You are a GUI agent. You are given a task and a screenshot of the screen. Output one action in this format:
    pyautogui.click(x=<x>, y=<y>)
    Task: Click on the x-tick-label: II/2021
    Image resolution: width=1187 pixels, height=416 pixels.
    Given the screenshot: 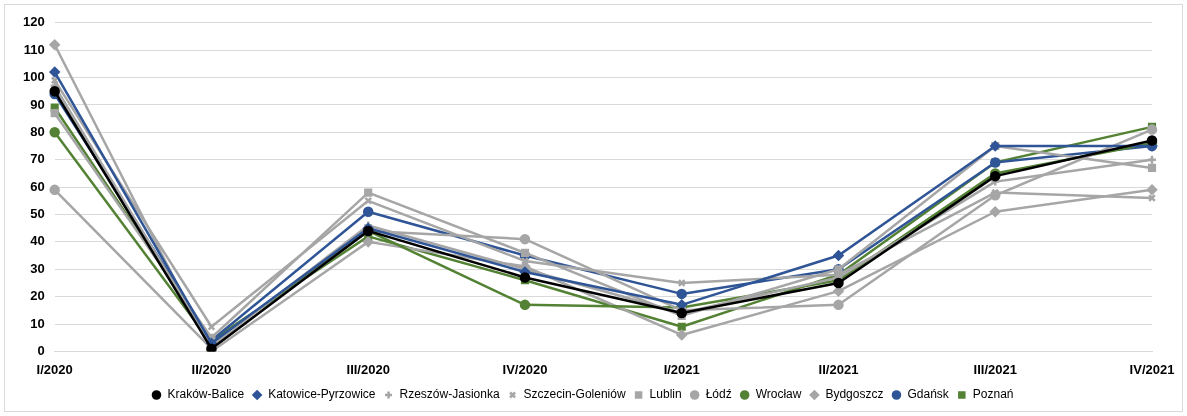 What is the action you would take?
    pyautogui.click(x=838, y=369)
    